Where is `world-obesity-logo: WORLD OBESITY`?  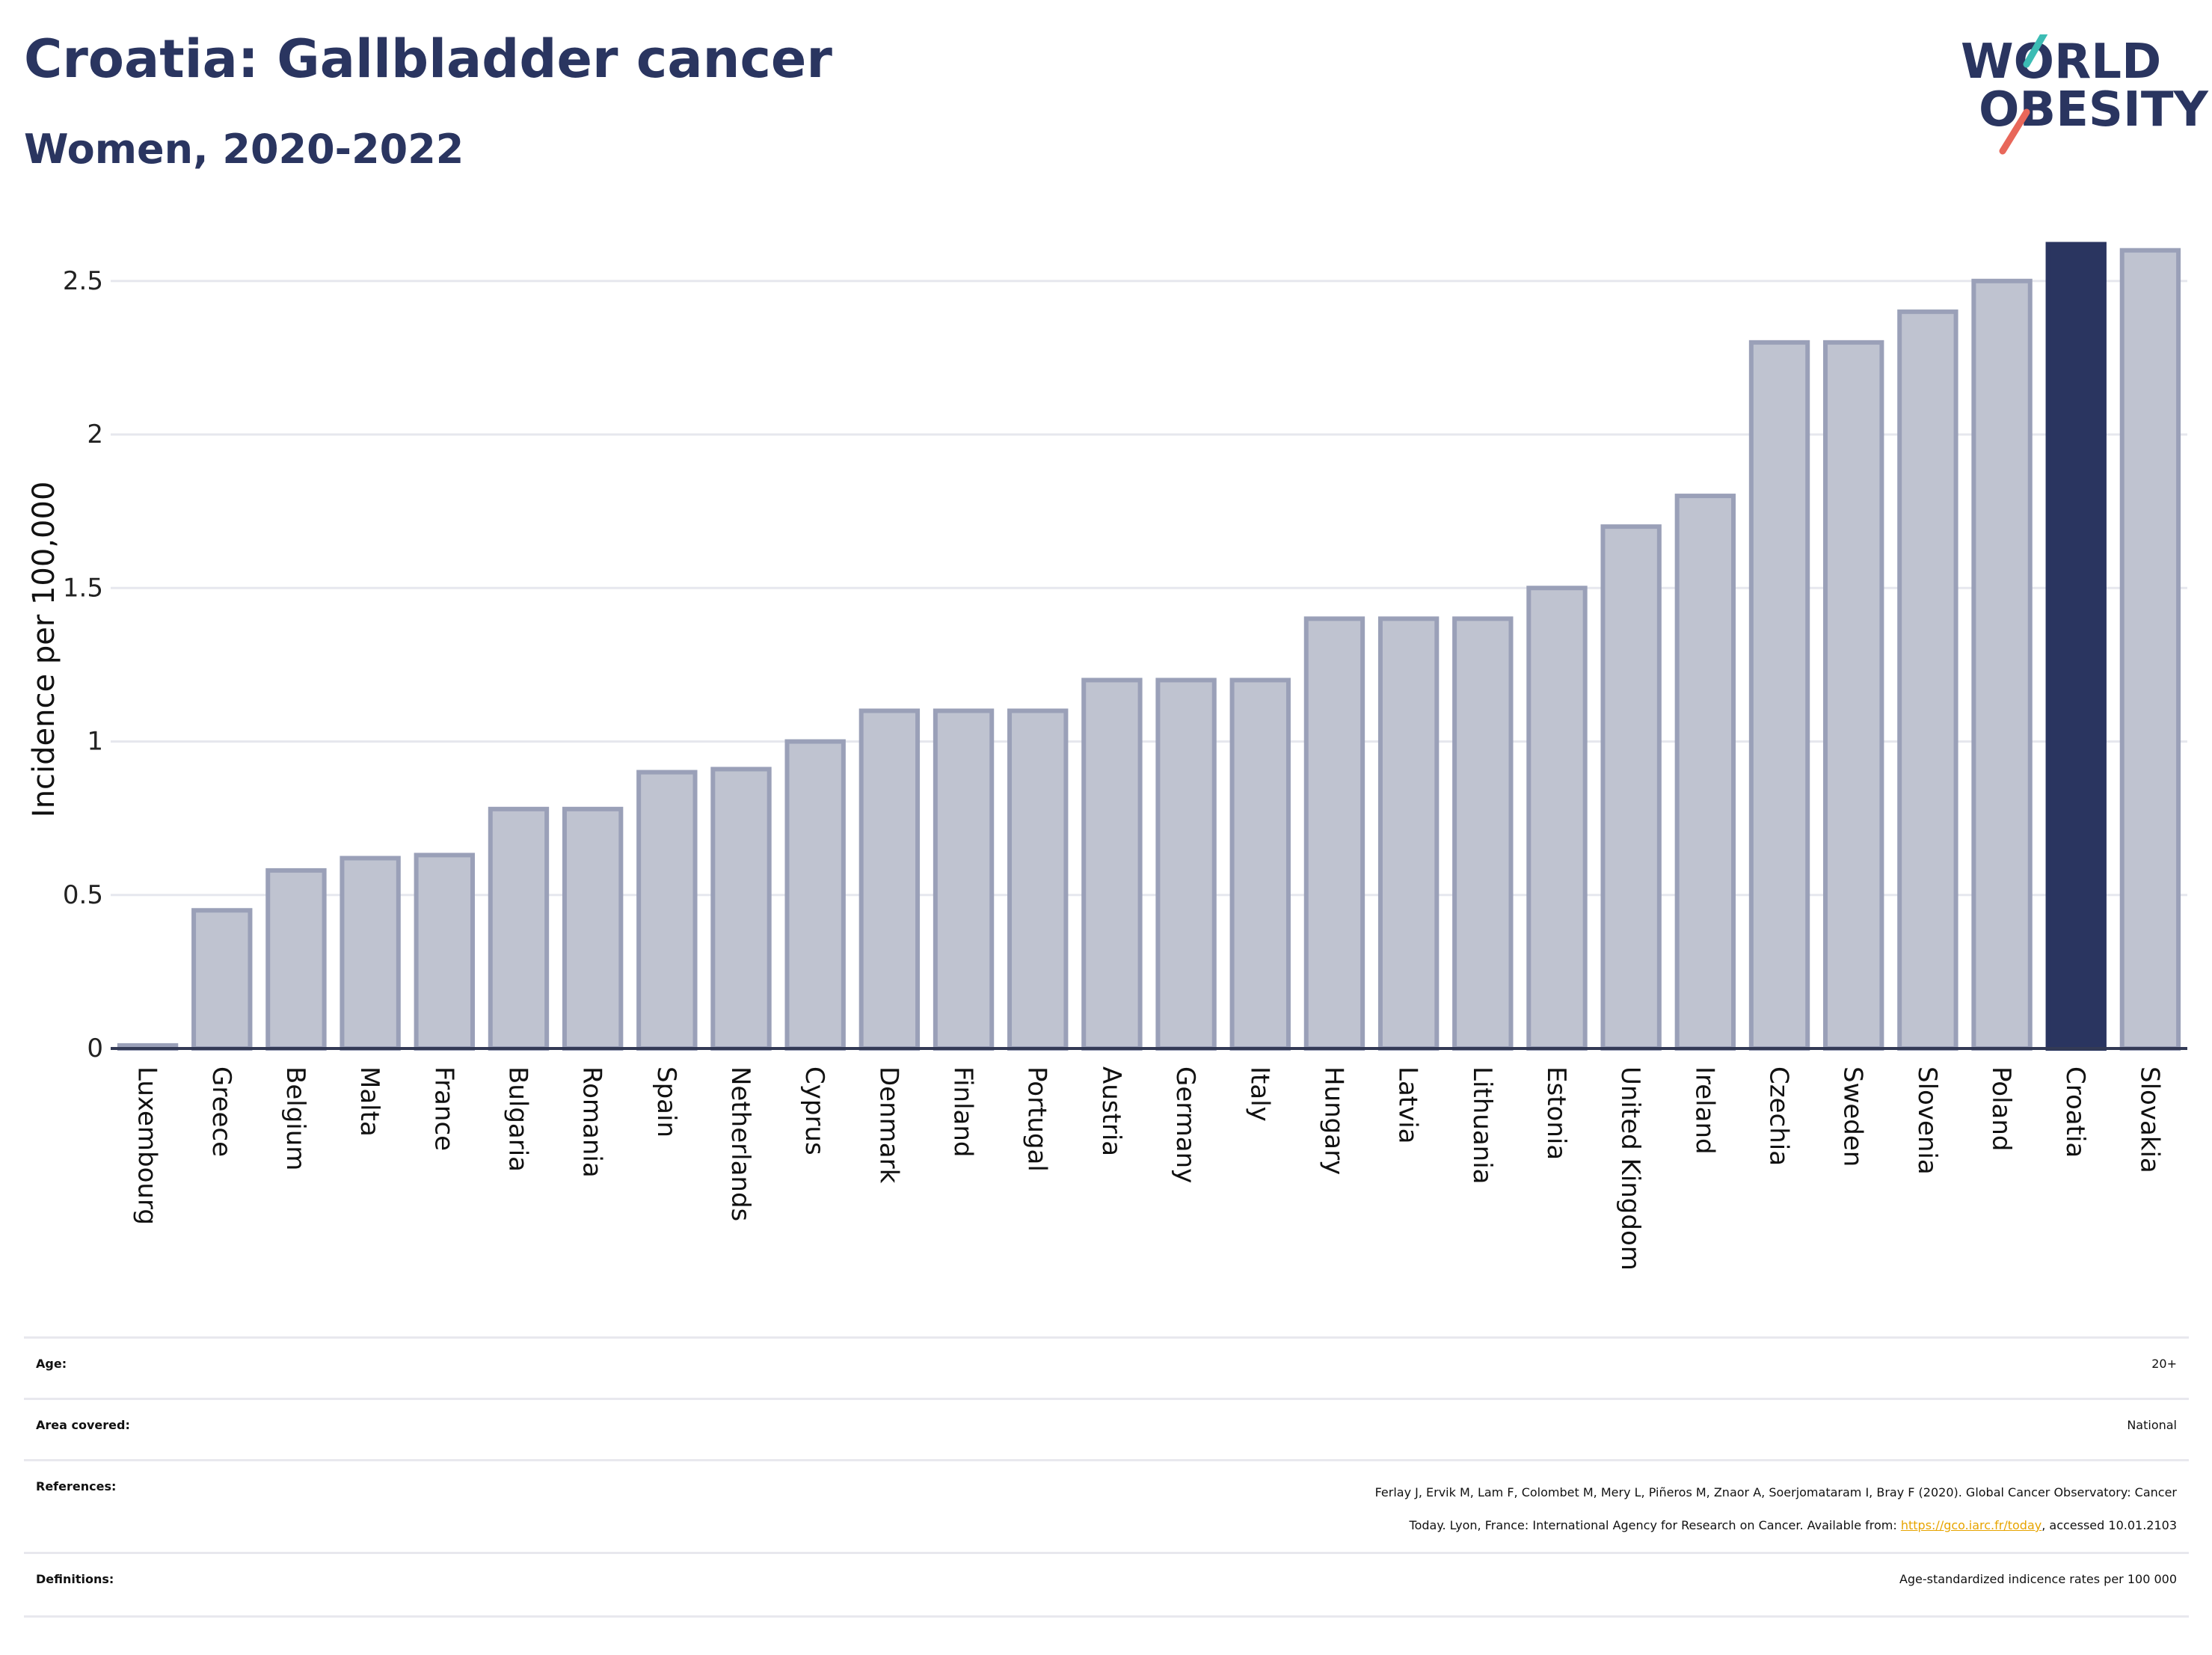
world-obesity-logo: WORLD OBESITY is located at coordinates (2080, 98).